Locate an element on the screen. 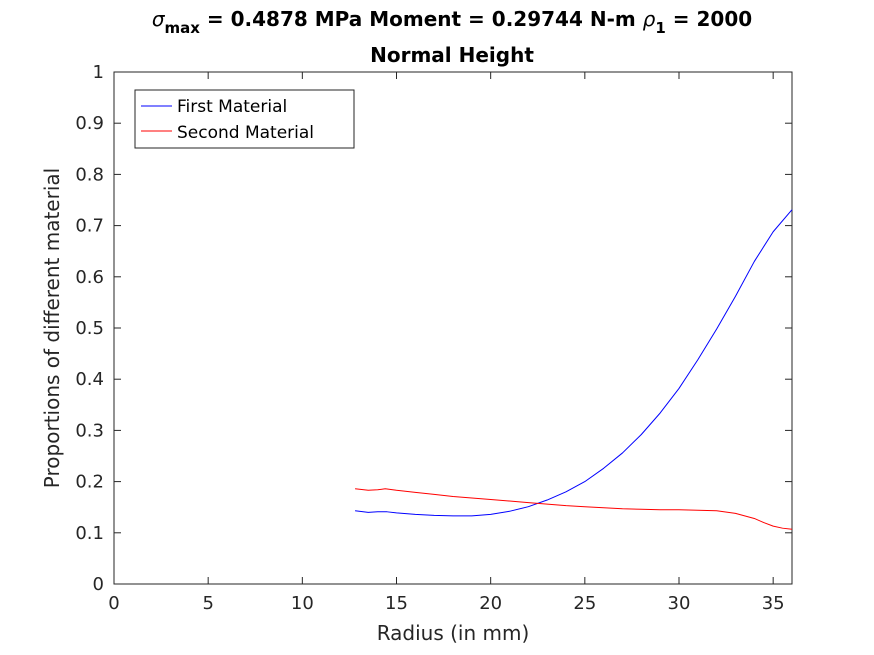  series-line-second-material is located at coordinates (574, 509).